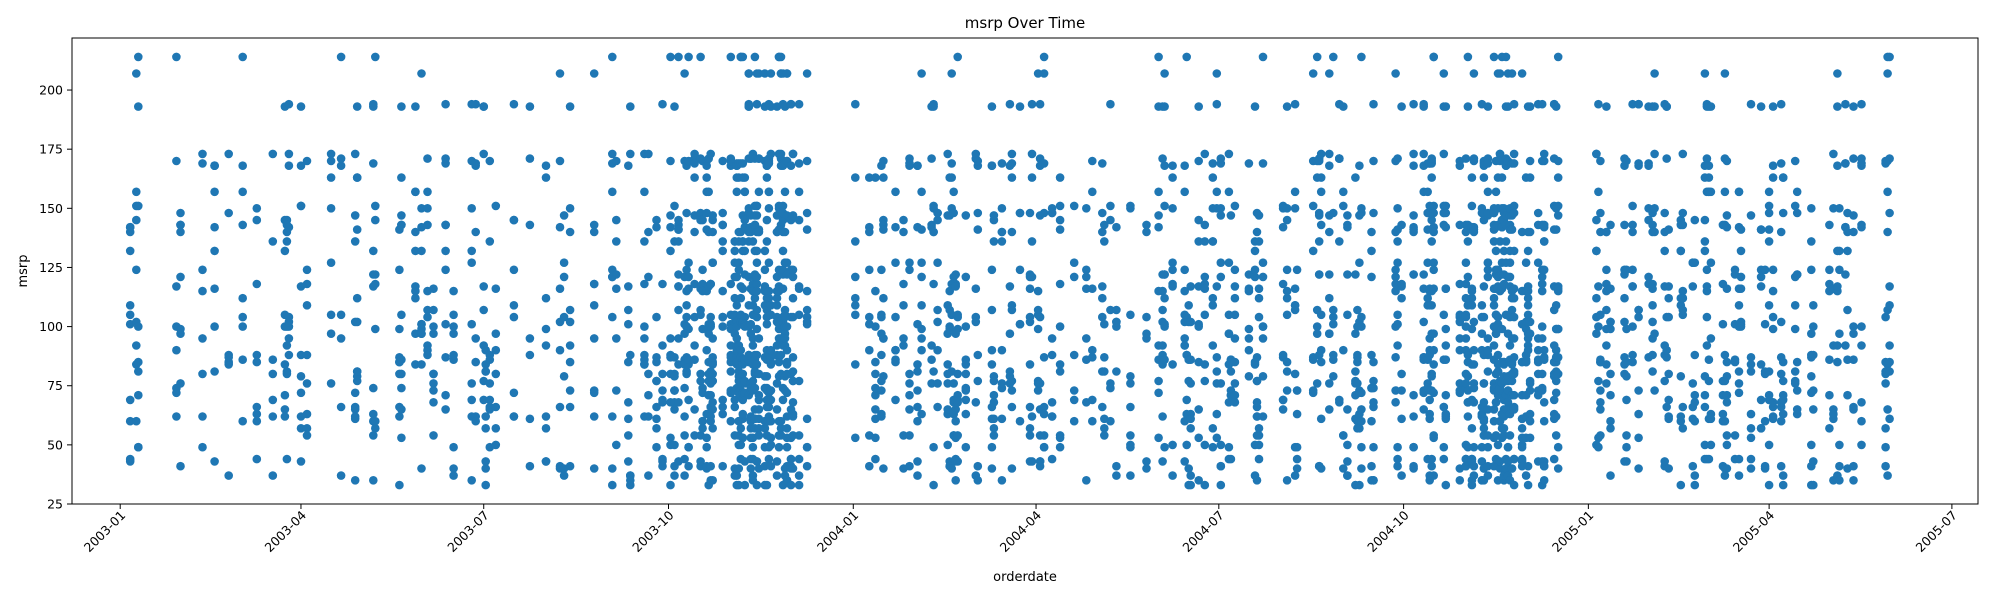 The width and height of the screenshot is (2000, 604). I want to click on x-tick-label: 2004-10, so click(1388, 531).